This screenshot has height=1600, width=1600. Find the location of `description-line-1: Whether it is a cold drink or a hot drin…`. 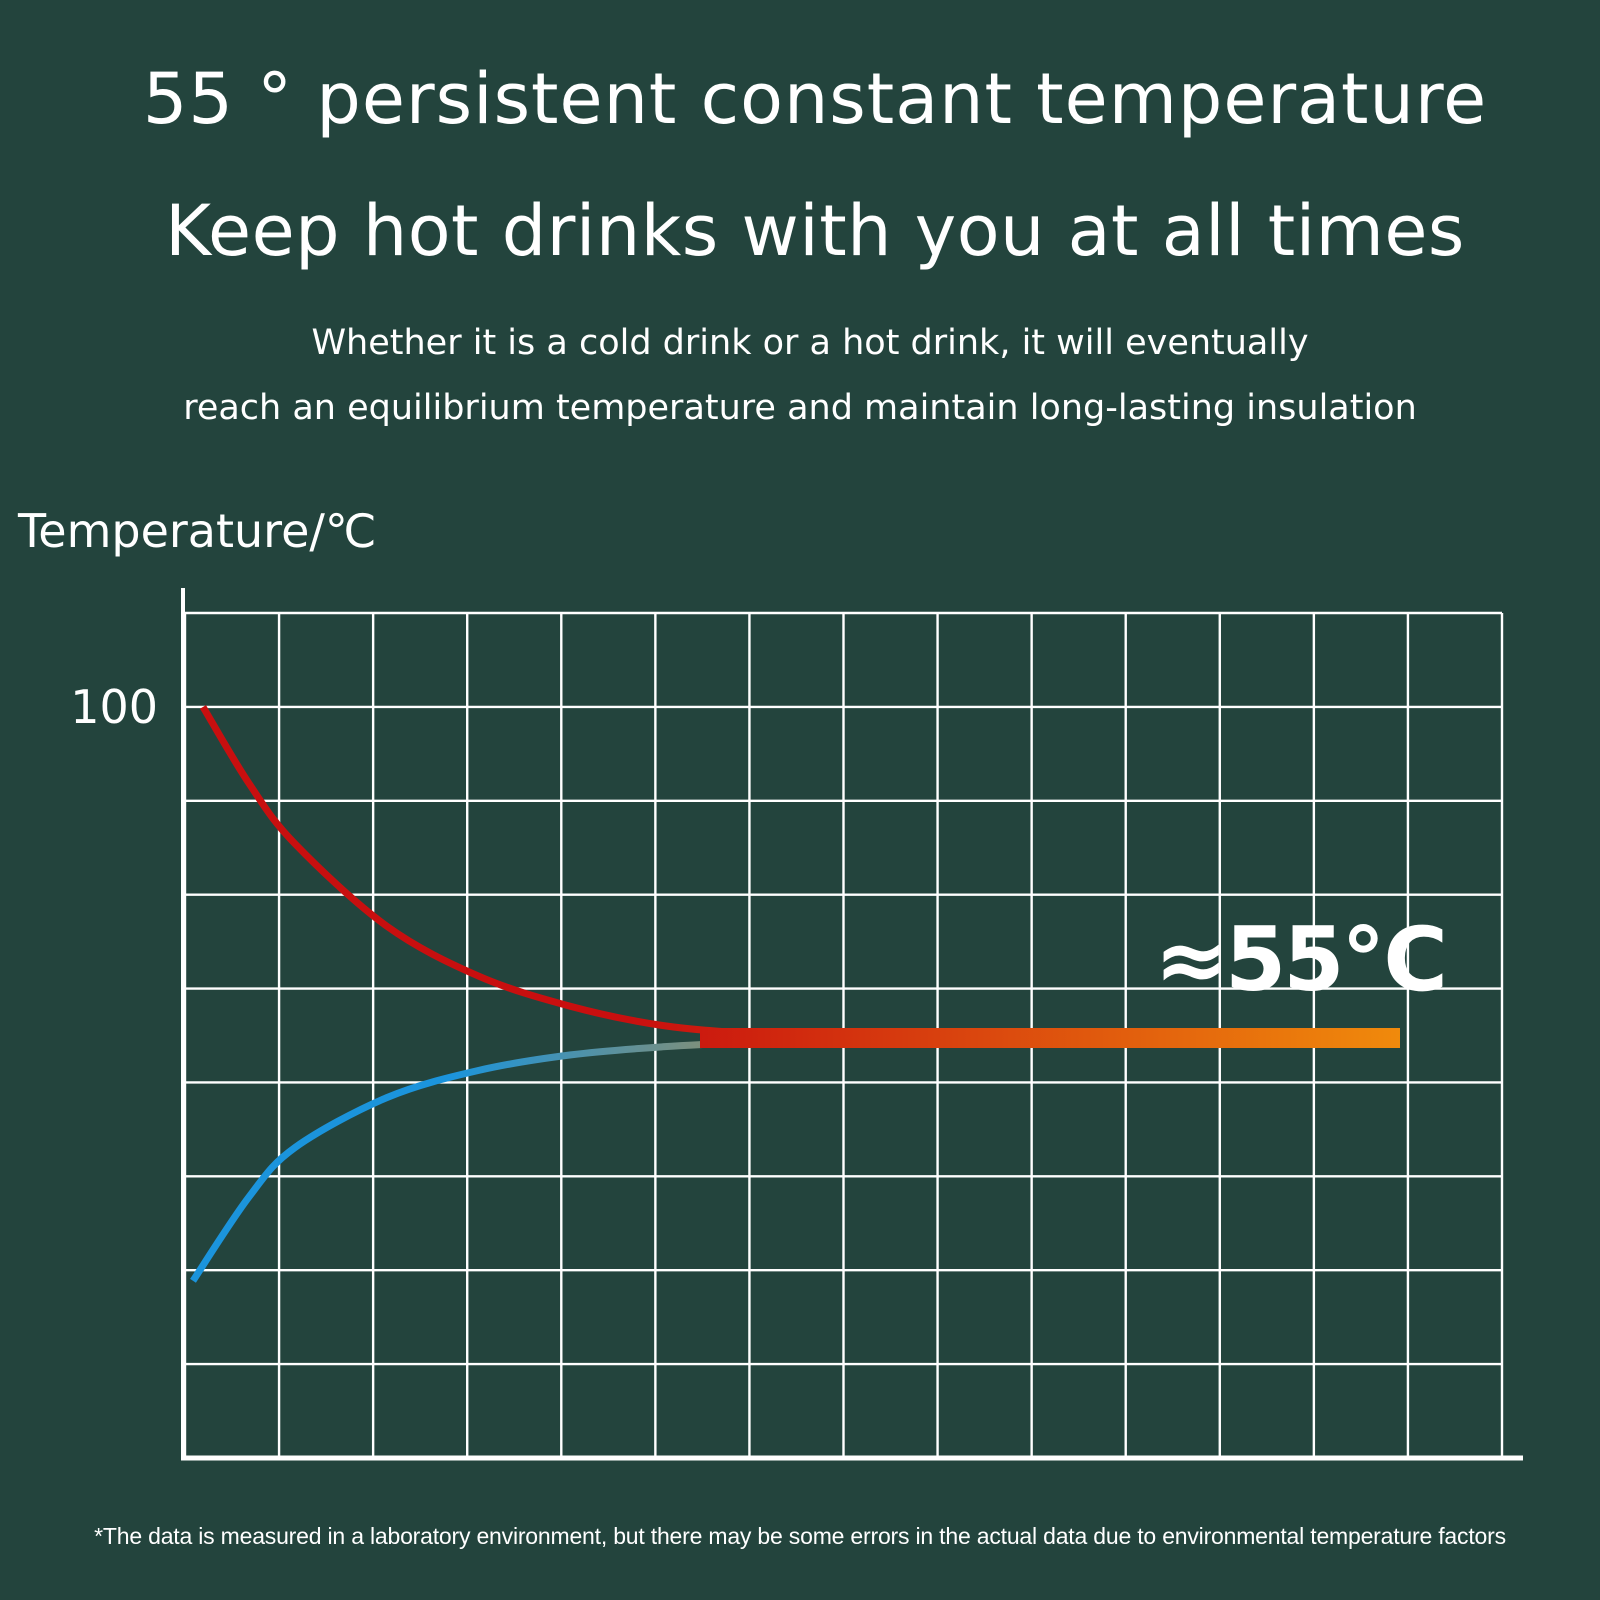

description-line-1: Whether it is a cold drink or a hot drin… is located at coordinates (810, 343).